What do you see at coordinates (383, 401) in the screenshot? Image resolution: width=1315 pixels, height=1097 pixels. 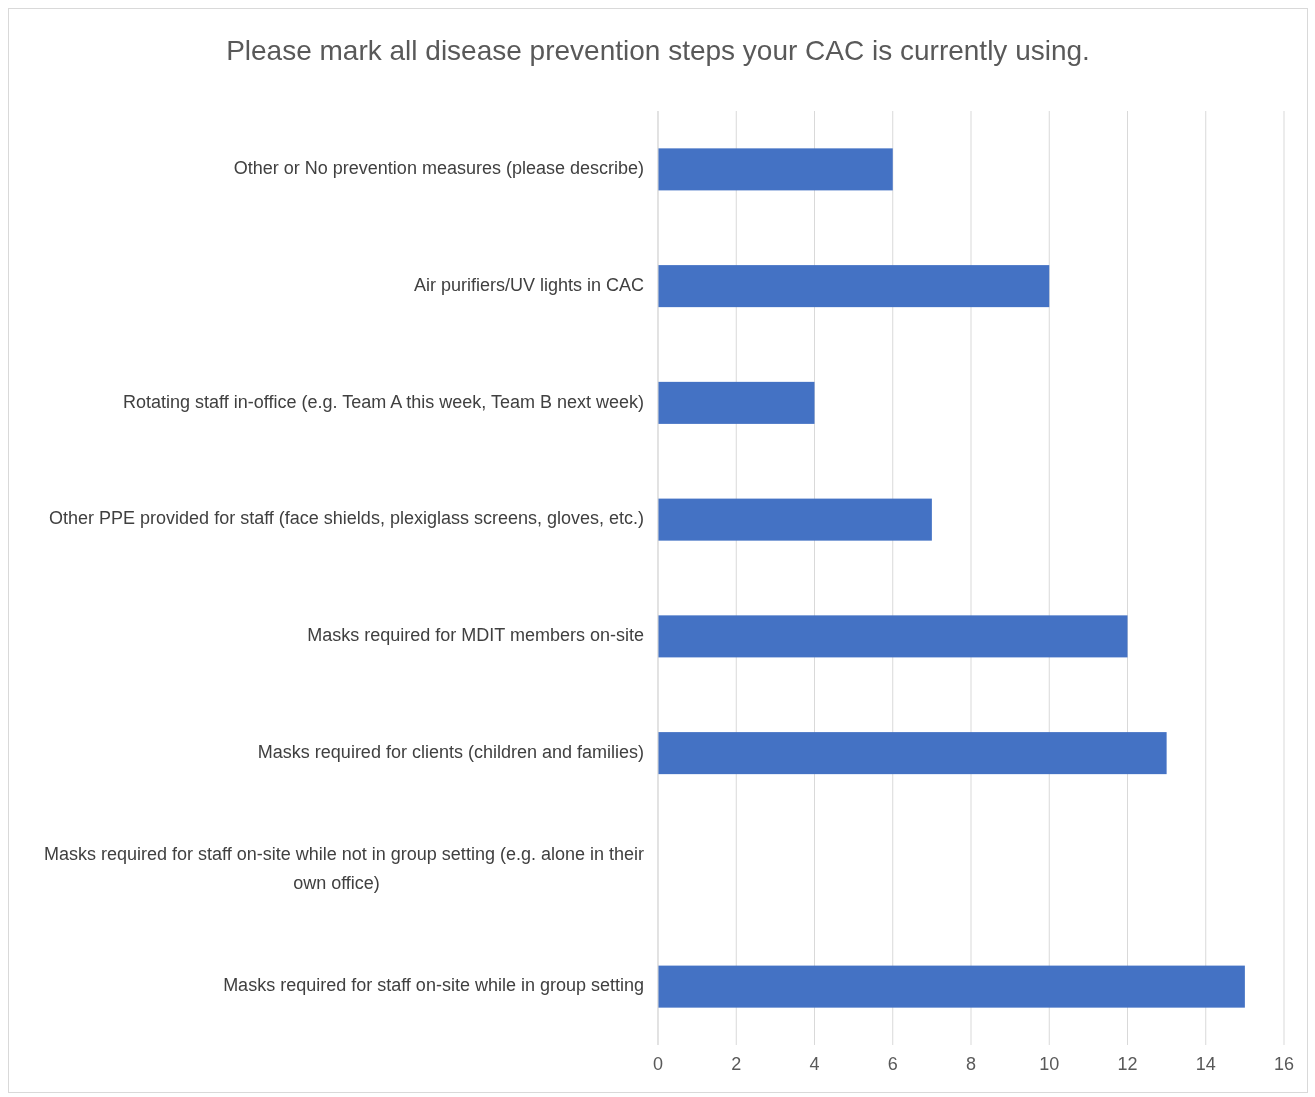 I see `y-tick-label: Rotating staff in-office (e.g. Team A this week, Team B next week)` at bounding box center [383, 401].